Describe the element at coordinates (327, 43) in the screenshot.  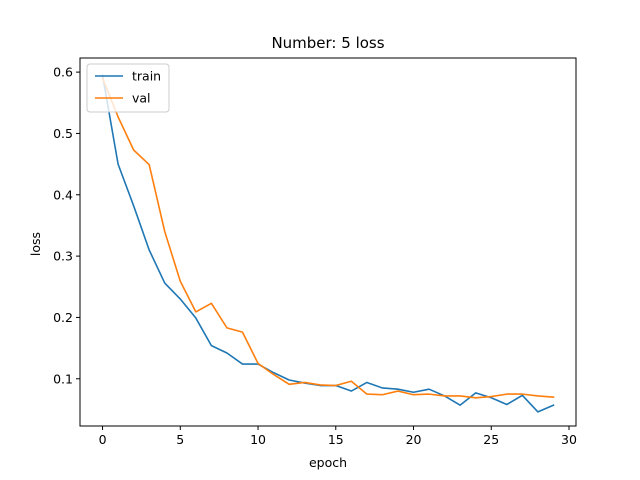
I see `chart-title: Number: 5 loss` at that location.